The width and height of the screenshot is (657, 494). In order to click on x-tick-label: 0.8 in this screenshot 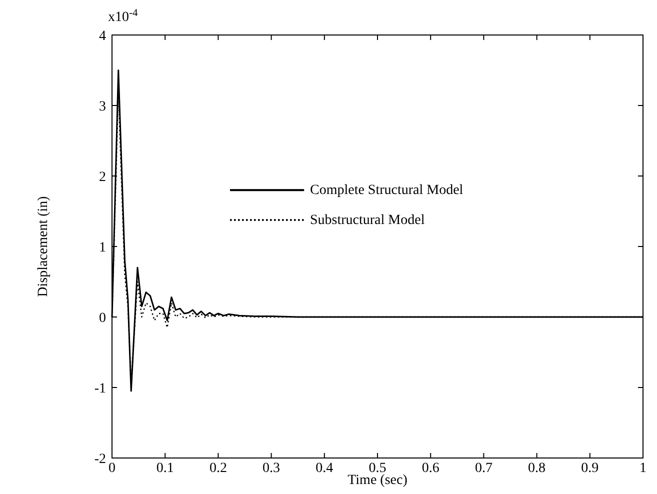, I will do `click(537, 468)`.